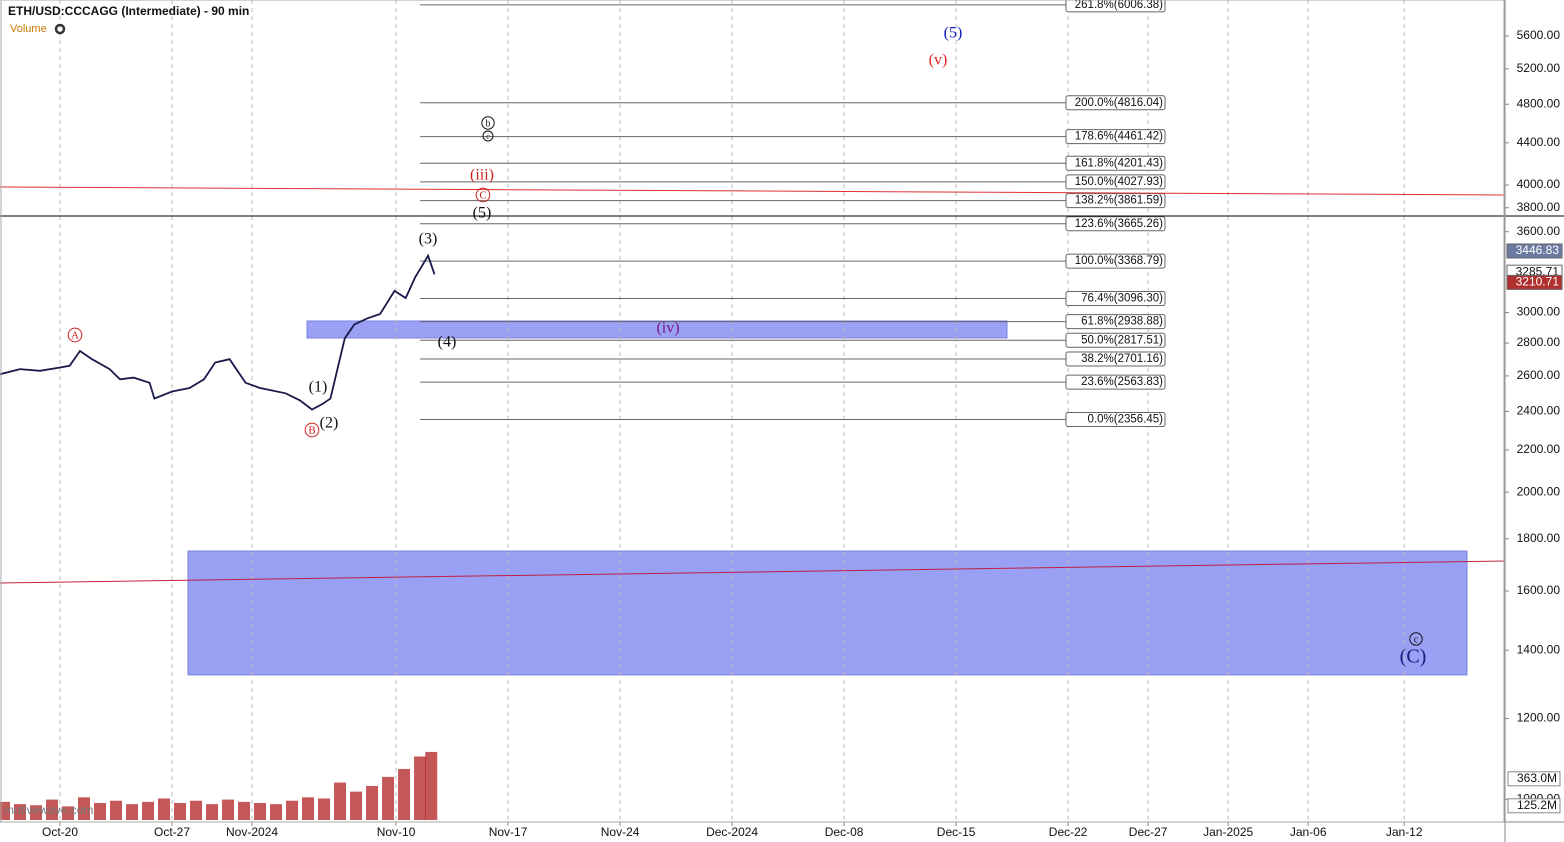 The height and width of the screenshot is (842, 1564). Describe the element at coordinates (1308, 832) in the screenshot. I see `x-tick-label: Jan-06` at that location.